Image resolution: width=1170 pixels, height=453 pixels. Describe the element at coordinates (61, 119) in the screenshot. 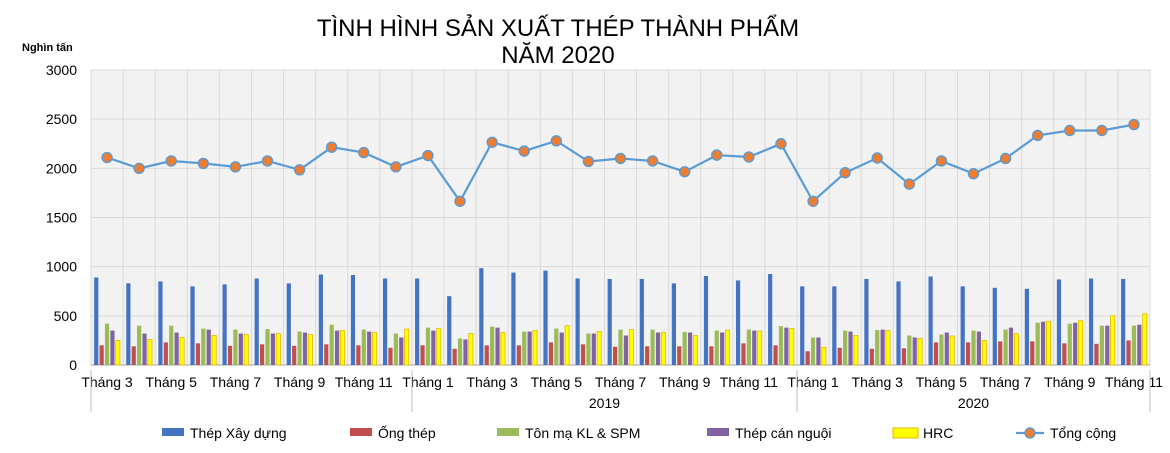

I see `y-tick-label: 2500` at that location.